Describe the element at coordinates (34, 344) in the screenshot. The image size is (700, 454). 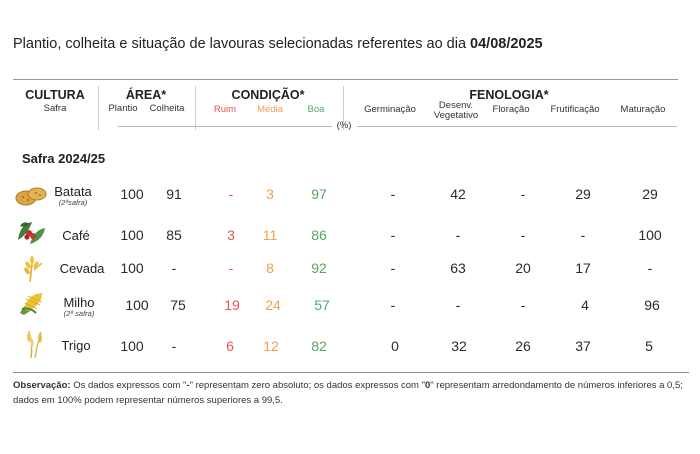
I see `wheat-icon` at that location.